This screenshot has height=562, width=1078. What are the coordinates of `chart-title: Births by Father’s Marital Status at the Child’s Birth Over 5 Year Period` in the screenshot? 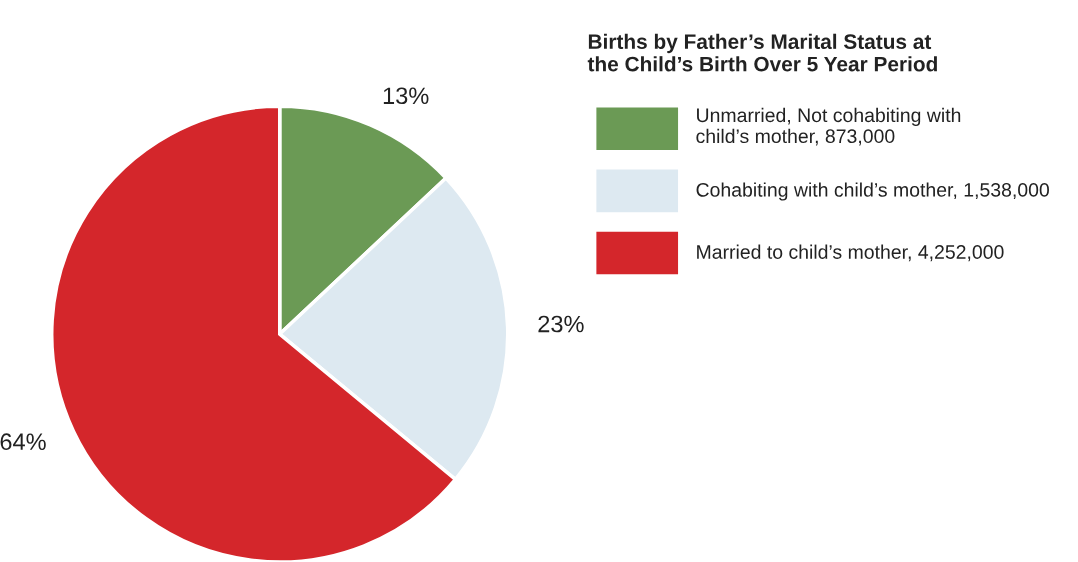 It's located at (762, 52).